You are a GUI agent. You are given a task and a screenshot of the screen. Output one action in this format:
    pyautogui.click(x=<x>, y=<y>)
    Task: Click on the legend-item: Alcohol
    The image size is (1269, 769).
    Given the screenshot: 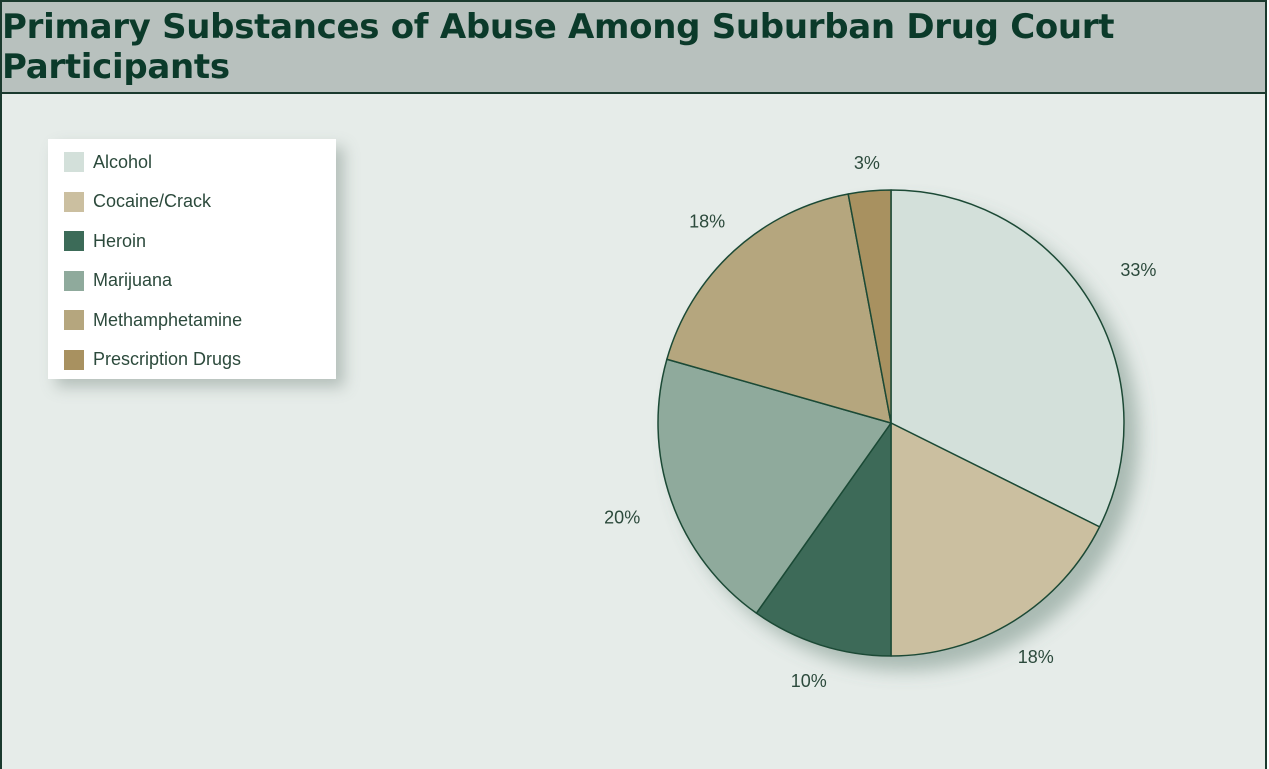 What is the action you would take?
    pyautogui.click(x=108, y=162)
    